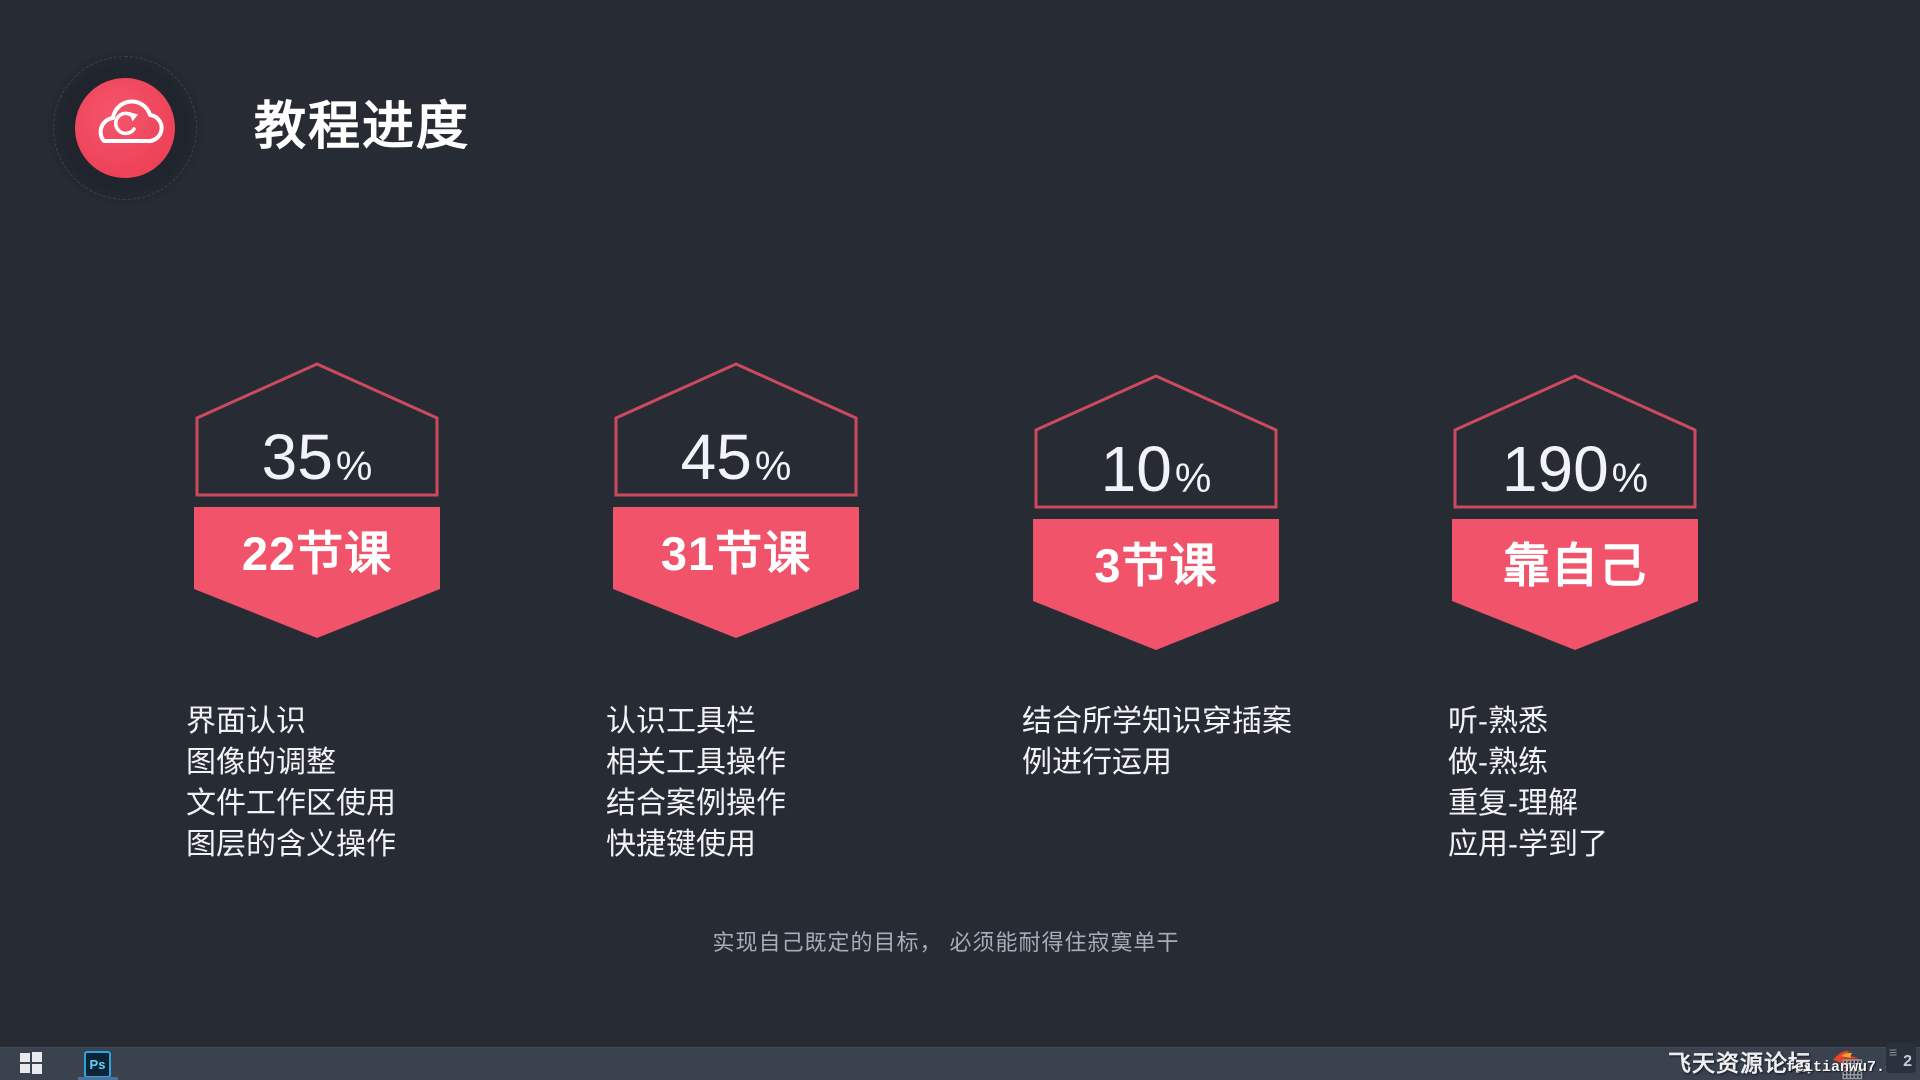  I want to click on bird-logo-icon, so click(1846, 1062).